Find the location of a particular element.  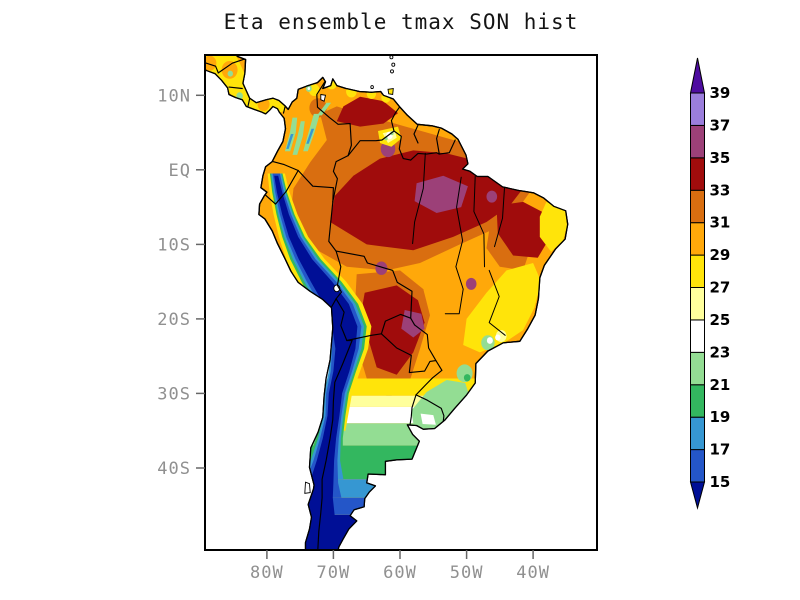

country-border-peru-bolivia is located at coordinates (338, 275).